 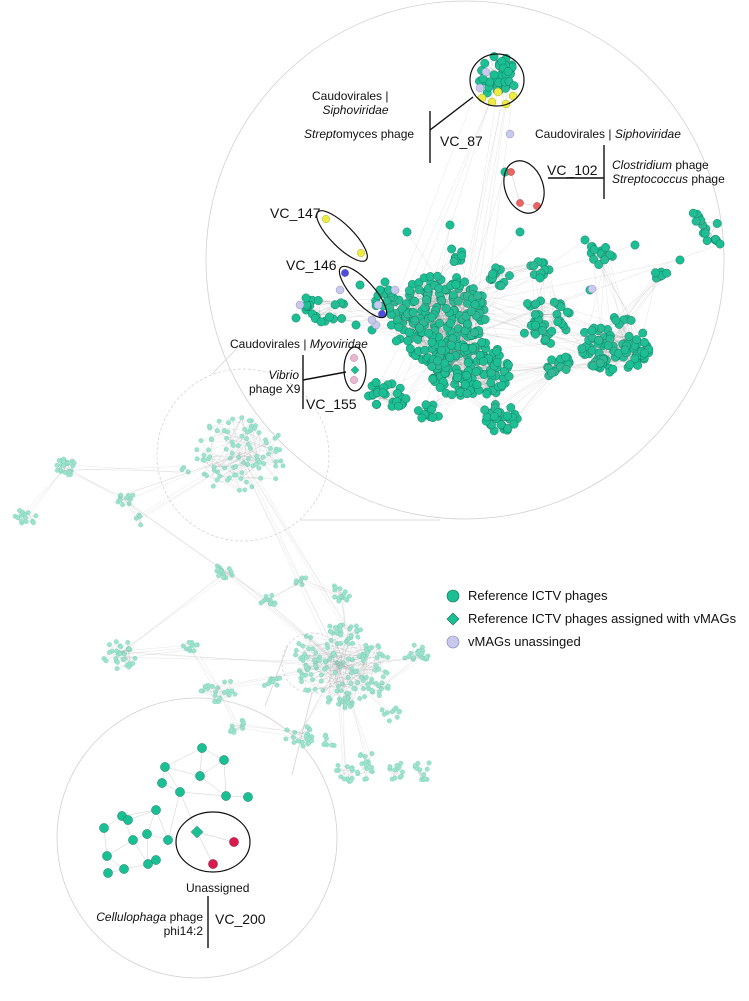 I want to click on vc102-cluster-label: VC_102, so click(x=572, y=170).